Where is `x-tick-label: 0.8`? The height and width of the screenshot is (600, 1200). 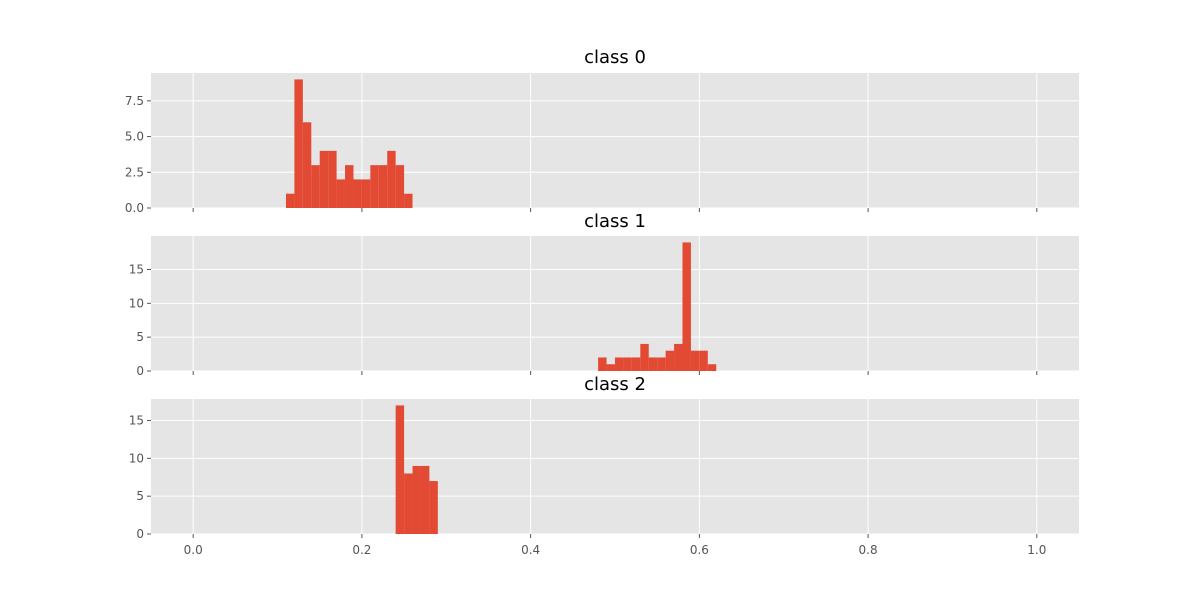 x-tick-label: 0.8 is located at coordinates (868, 550).